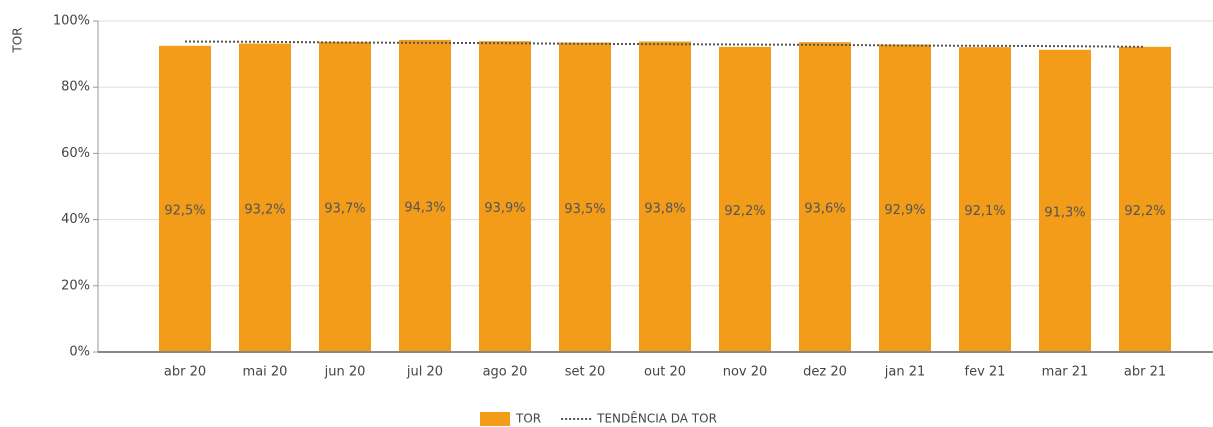 This screenshot has width=1213, height=427. I want to click on x-tick-label: out 20, so click(665, 372).